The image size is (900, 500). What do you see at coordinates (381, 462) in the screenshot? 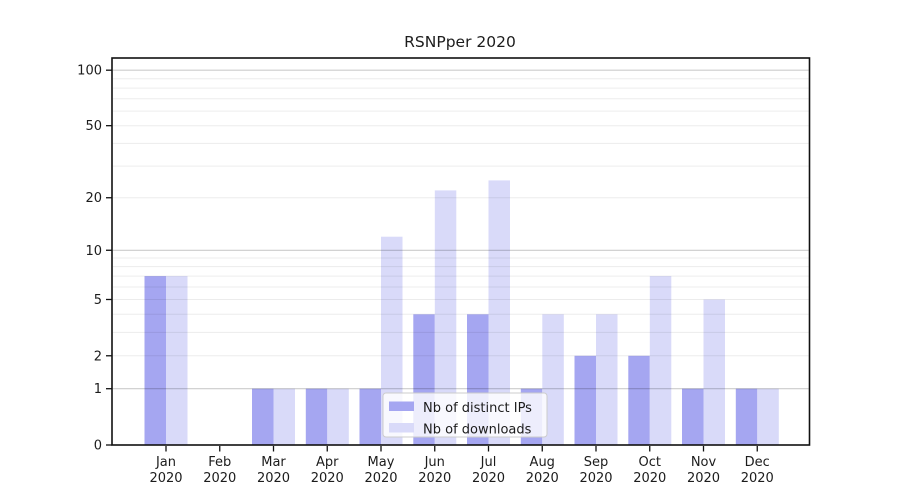
I see `x-tick-label-month-may: May` at bounding box center [381, 462].